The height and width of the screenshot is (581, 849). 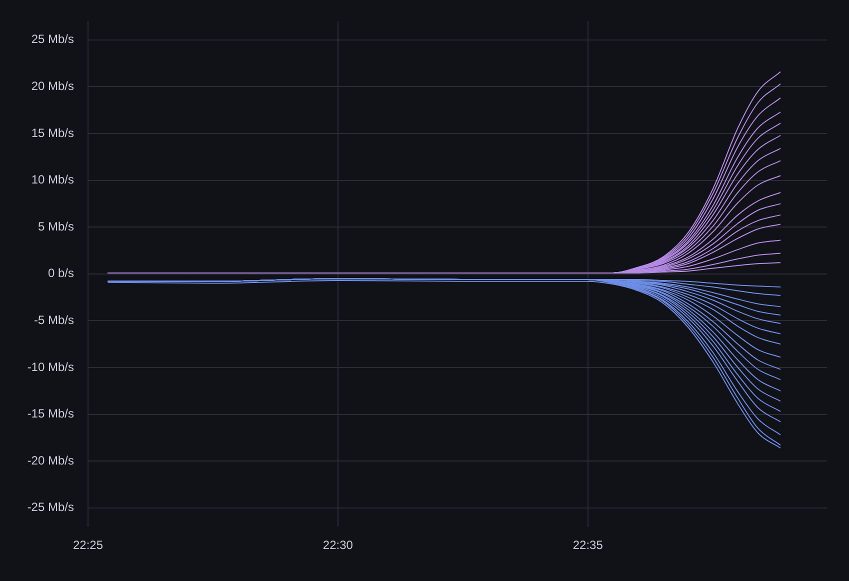 What do you see at coordinates (50, 507) in the screenshot?
I see `y-tick-label: -25 Mb/s` at bounding box center [50, 507].